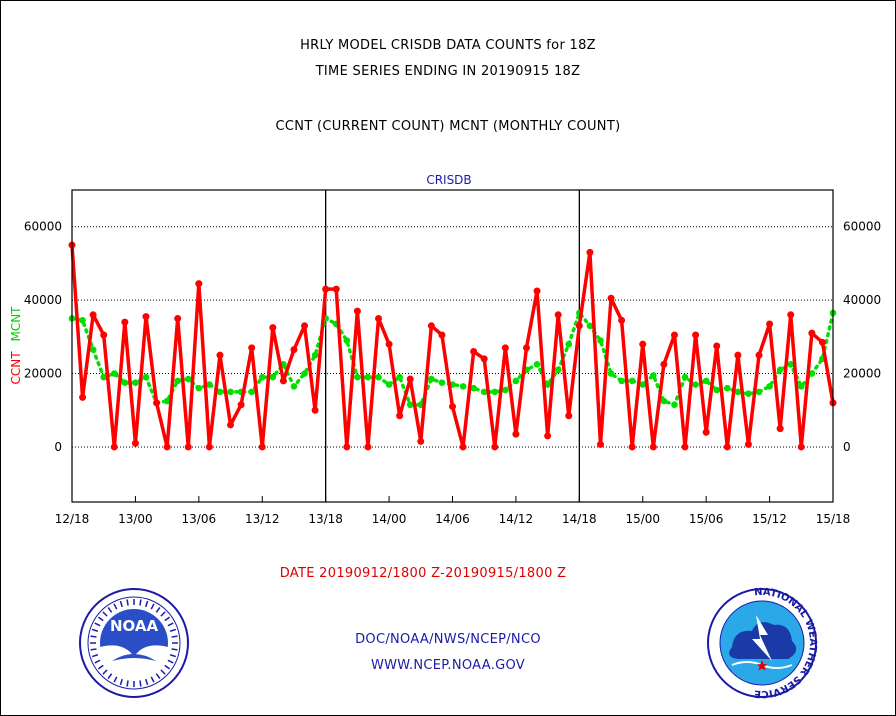 The height and width of the screenshot is (716, 896). What do you see at coordinates (43, 227) in the screenshot?
I see `y-tick-label: 60000` at bounding box center [43, 227].